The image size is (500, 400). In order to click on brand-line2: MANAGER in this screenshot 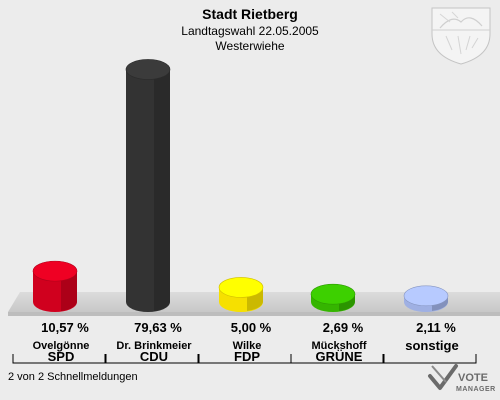, I will do `click(476, 389)`.